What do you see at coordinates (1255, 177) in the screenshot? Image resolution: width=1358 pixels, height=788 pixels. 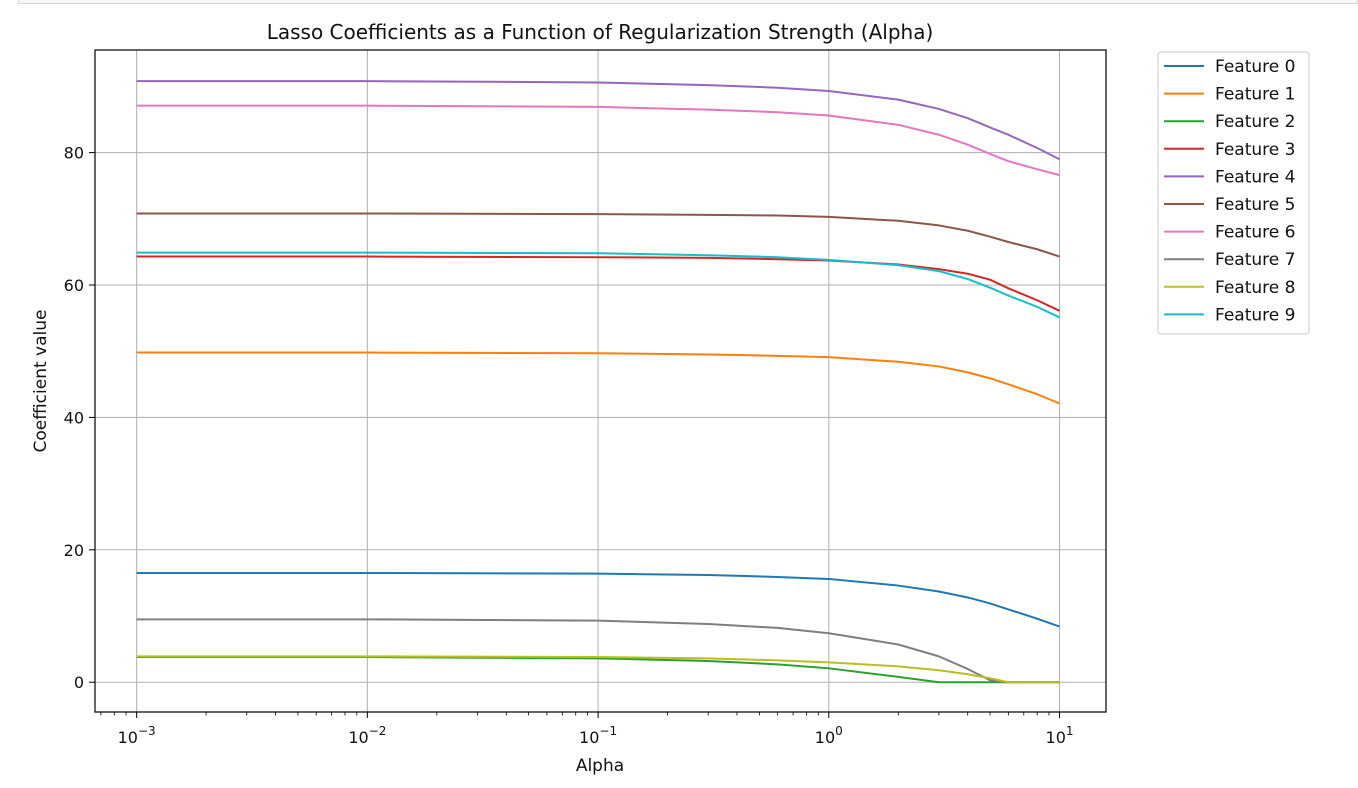 I see `legend-label: Feature 4` at bounding box center [1255, 177].